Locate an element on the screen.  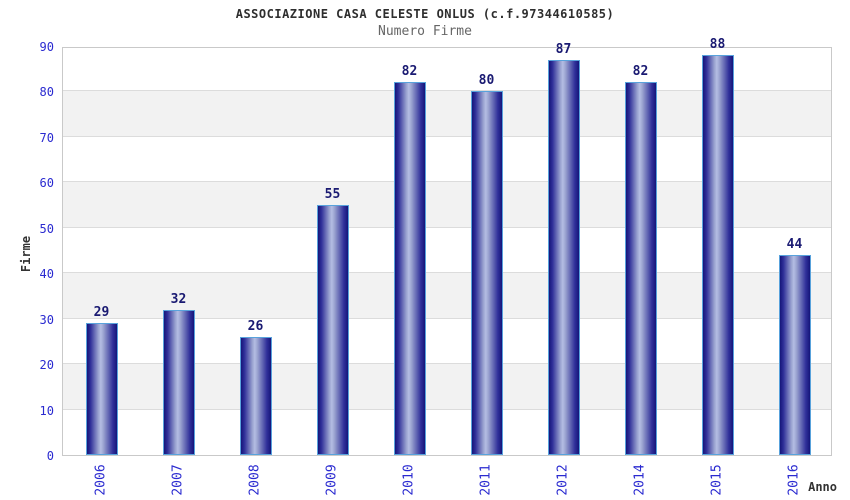
bar-value-label: 87 is located at coordinates (563, 49).